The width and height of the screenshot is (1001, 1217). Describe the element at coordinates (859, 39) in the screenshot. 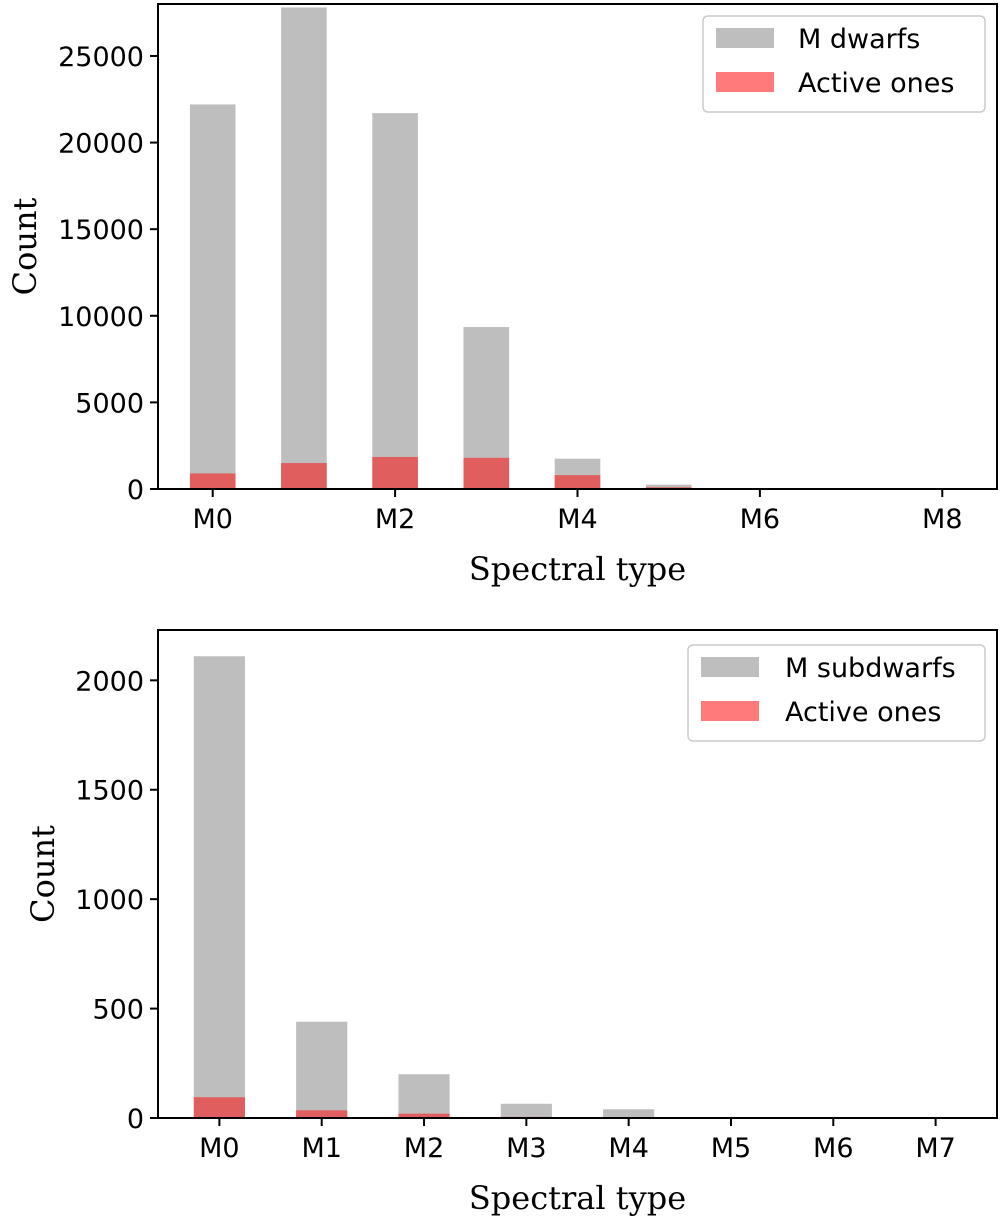

I see `legend-label-m-dwarfs: M dwarfs` at that location.